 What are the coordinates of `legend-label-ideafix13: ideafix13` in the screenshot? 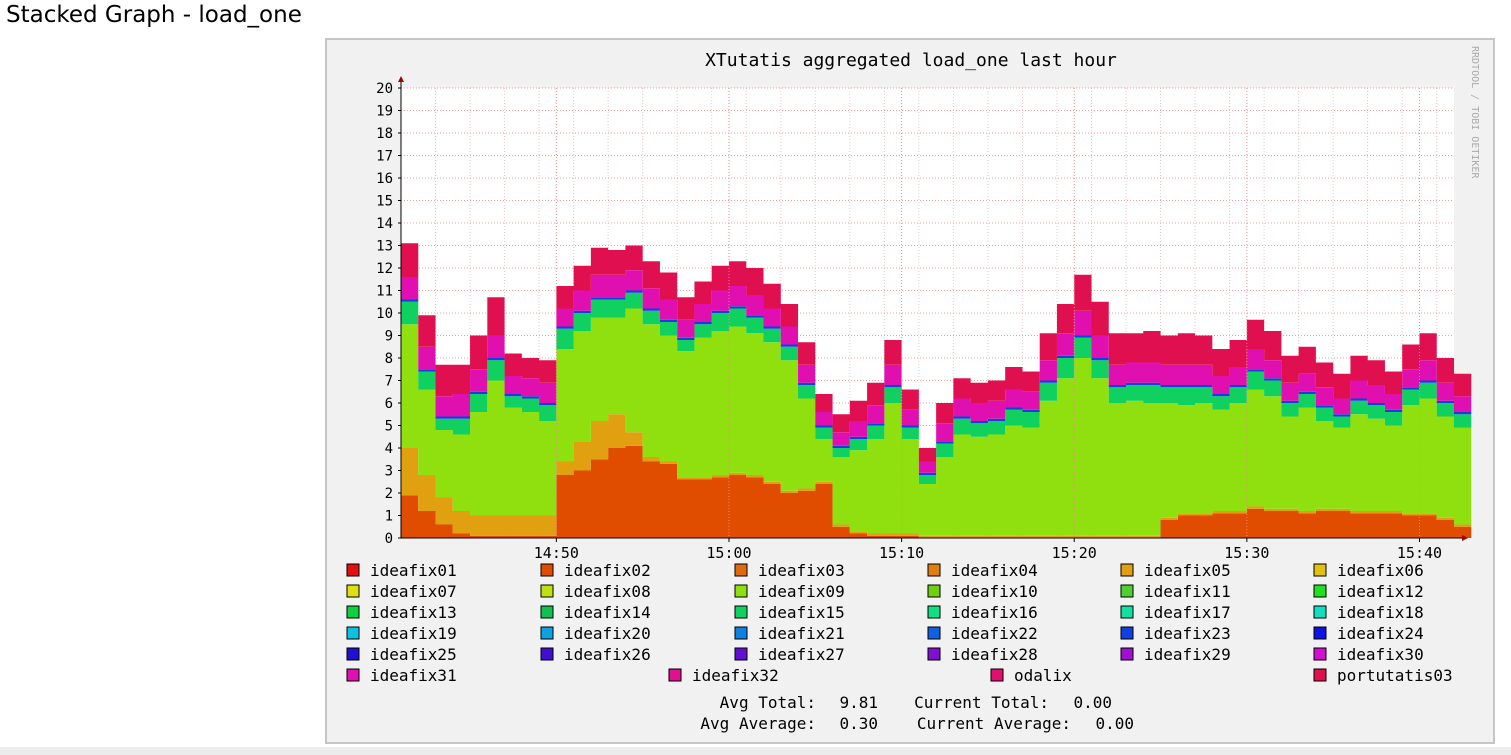 It's located at (413, 612).